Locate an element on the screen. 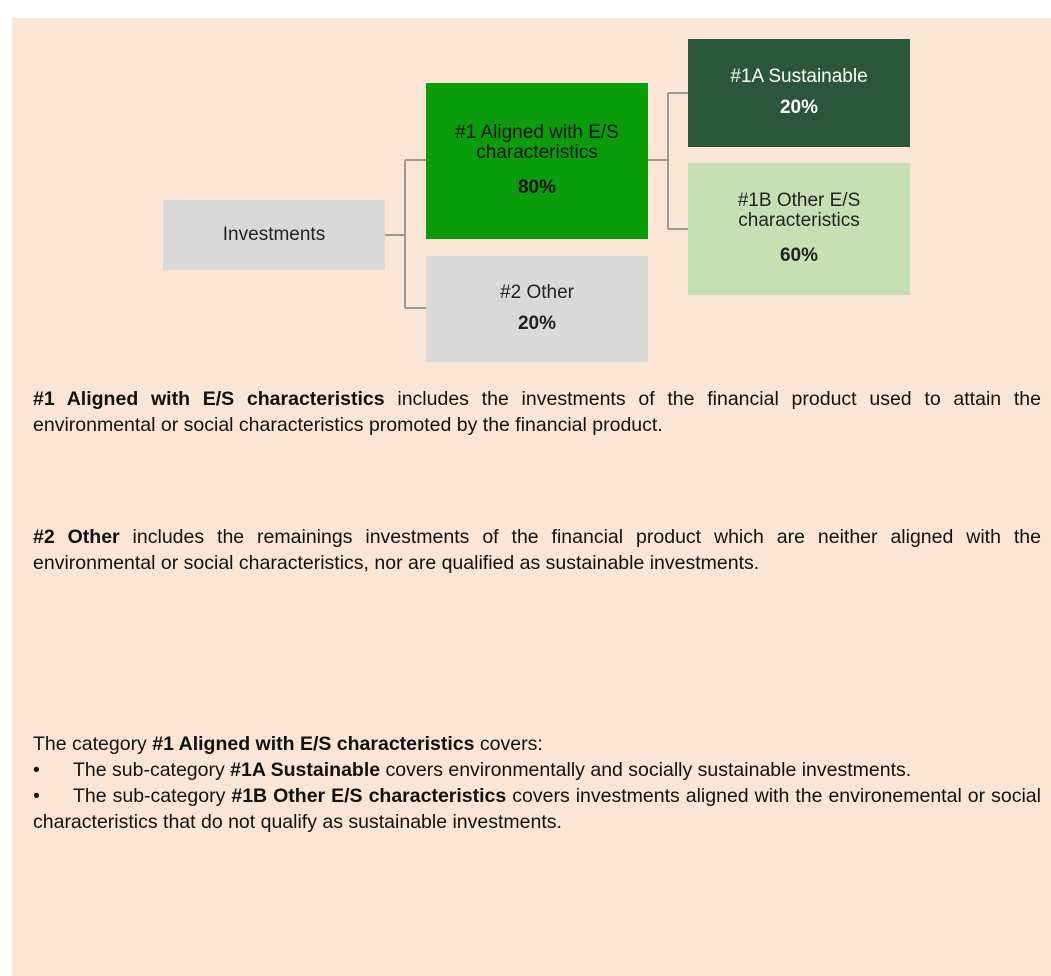  node-aligned: #1 Aligned with E/S characteristics 80% is located at coordinates (537, 161).